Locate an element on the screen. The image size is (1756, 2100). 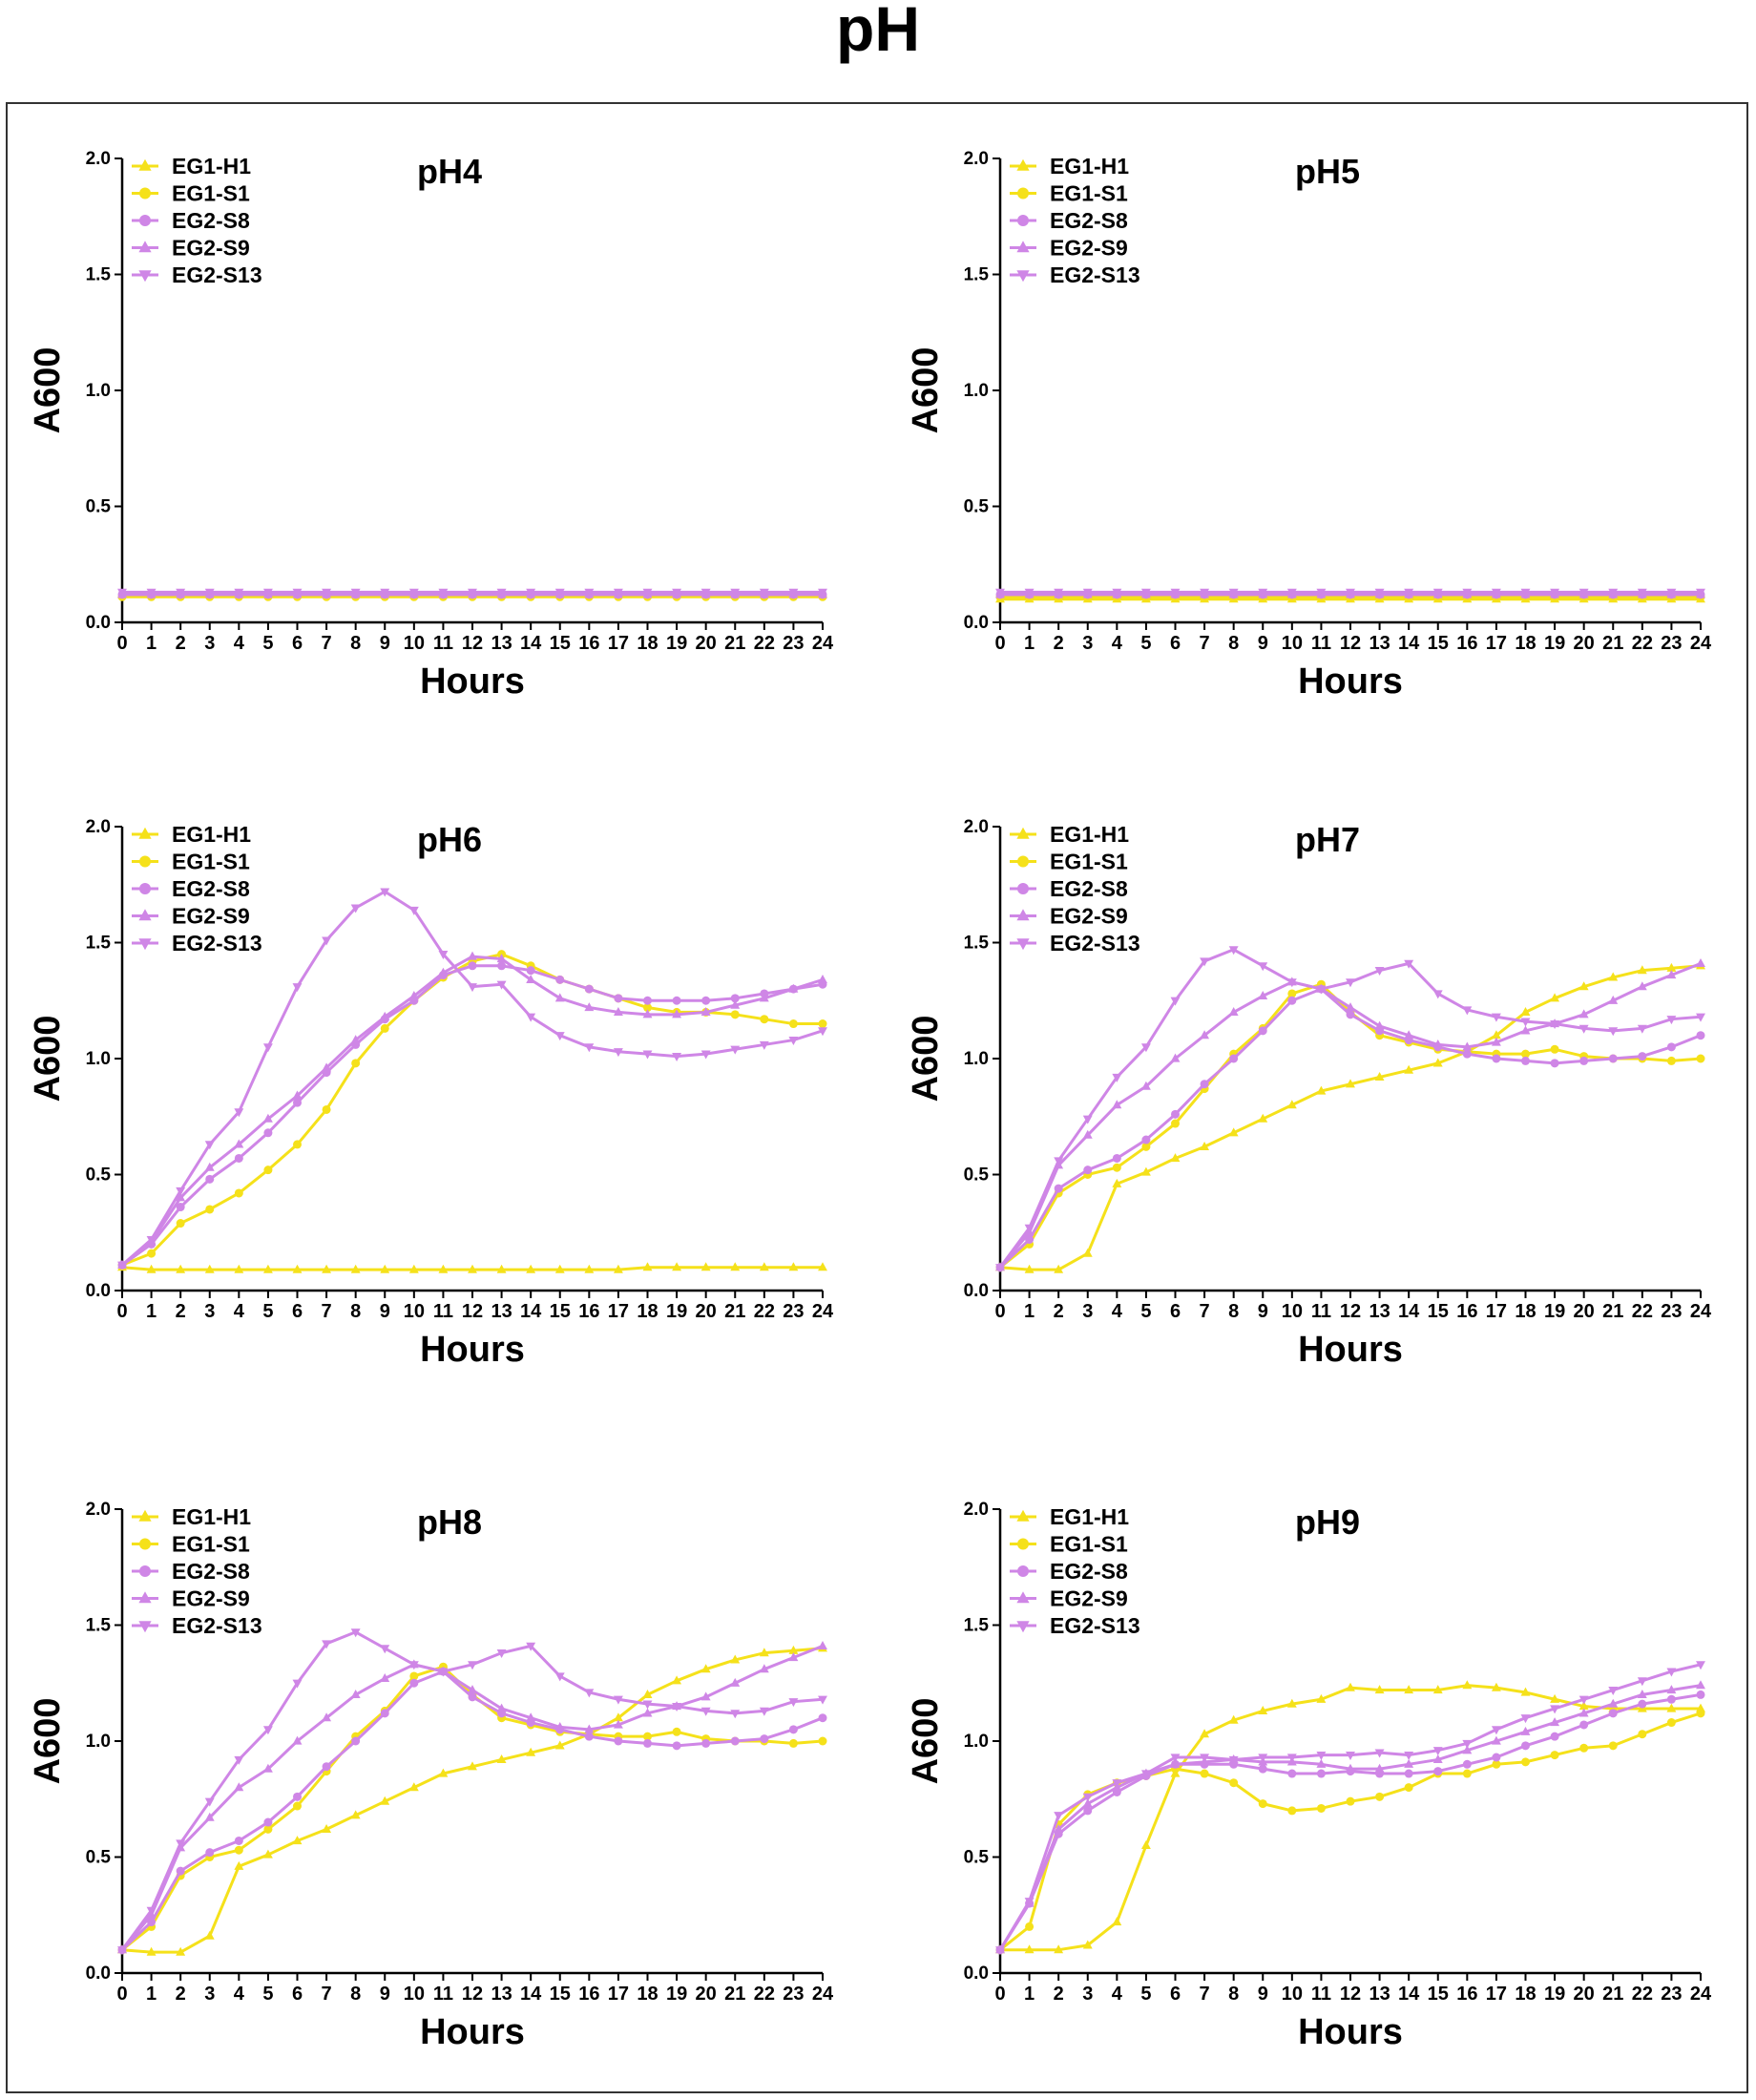
ph4-x-tick-label: 8 is located at coordinates (356, 644).